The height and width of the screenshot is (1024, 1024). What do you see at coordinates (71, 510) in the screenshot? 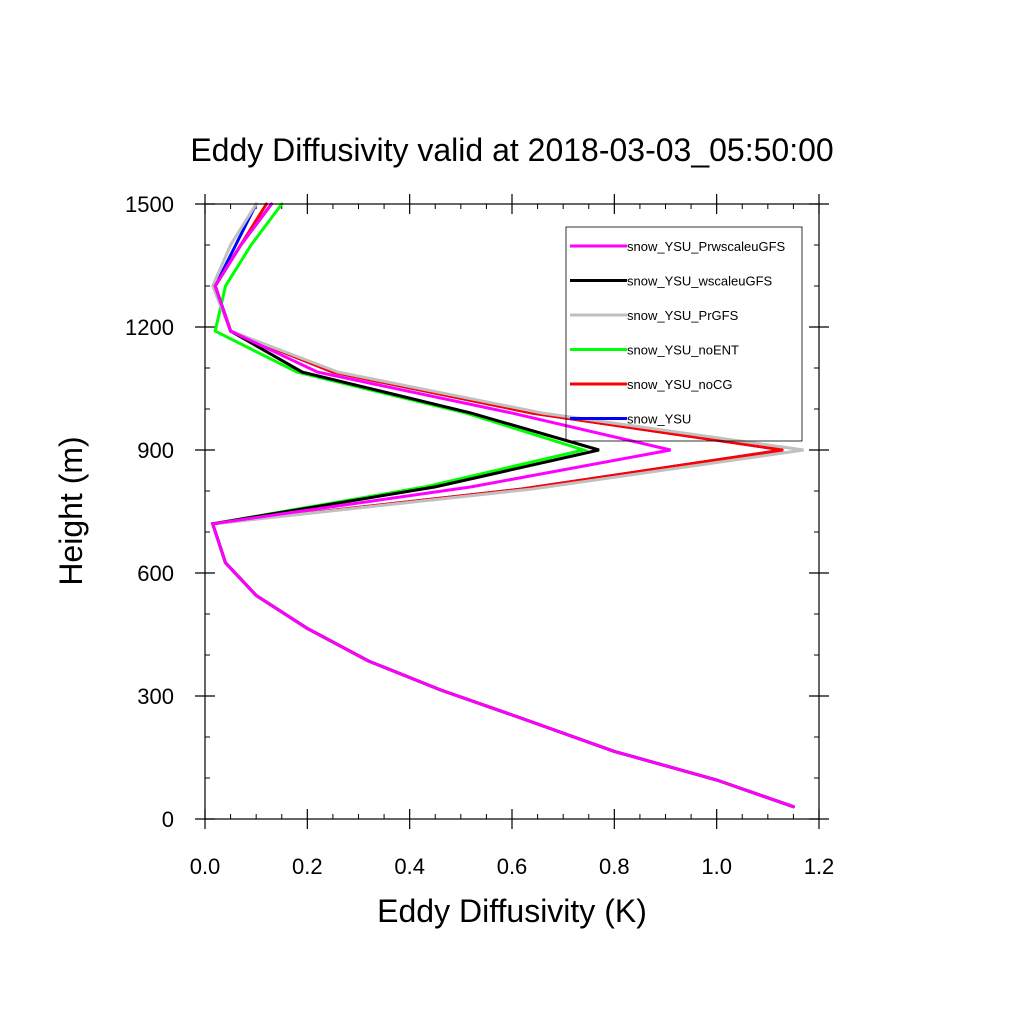
I see `y-axis-title: Height (m)` at bounding box center [71, 510].